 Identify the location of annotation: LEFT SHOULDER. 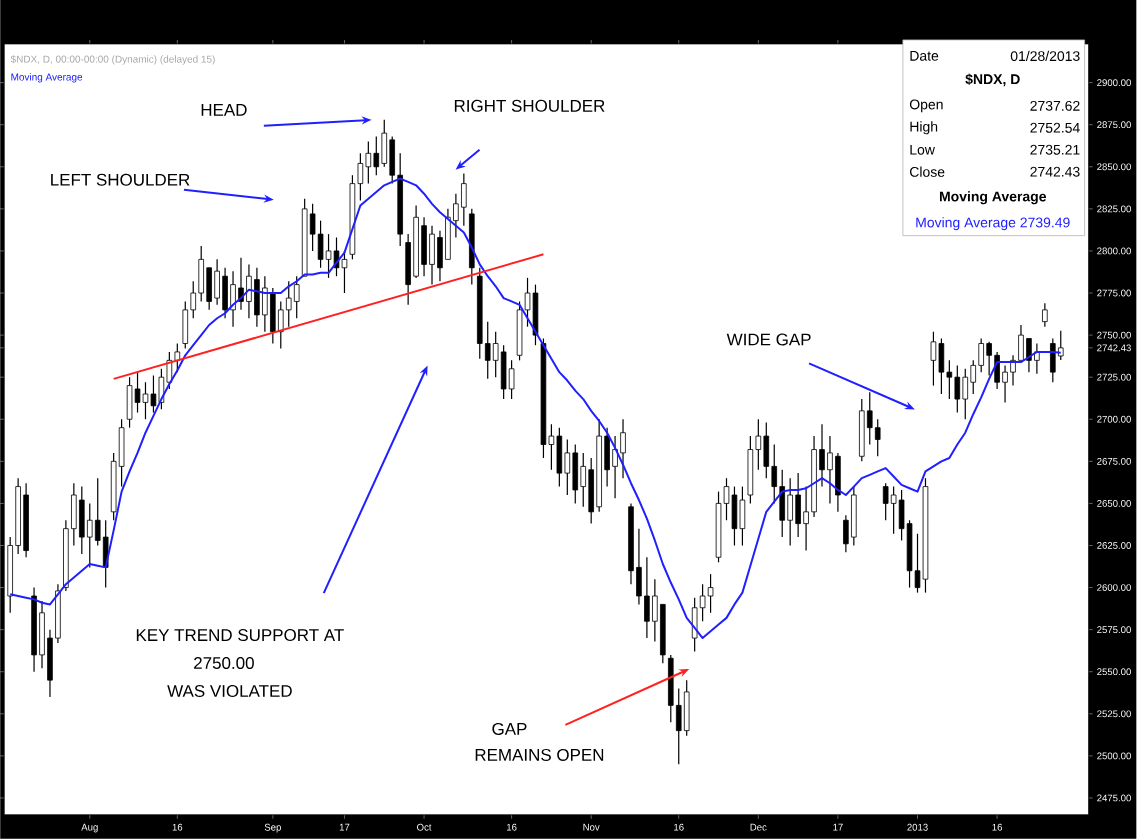
(120, 180).